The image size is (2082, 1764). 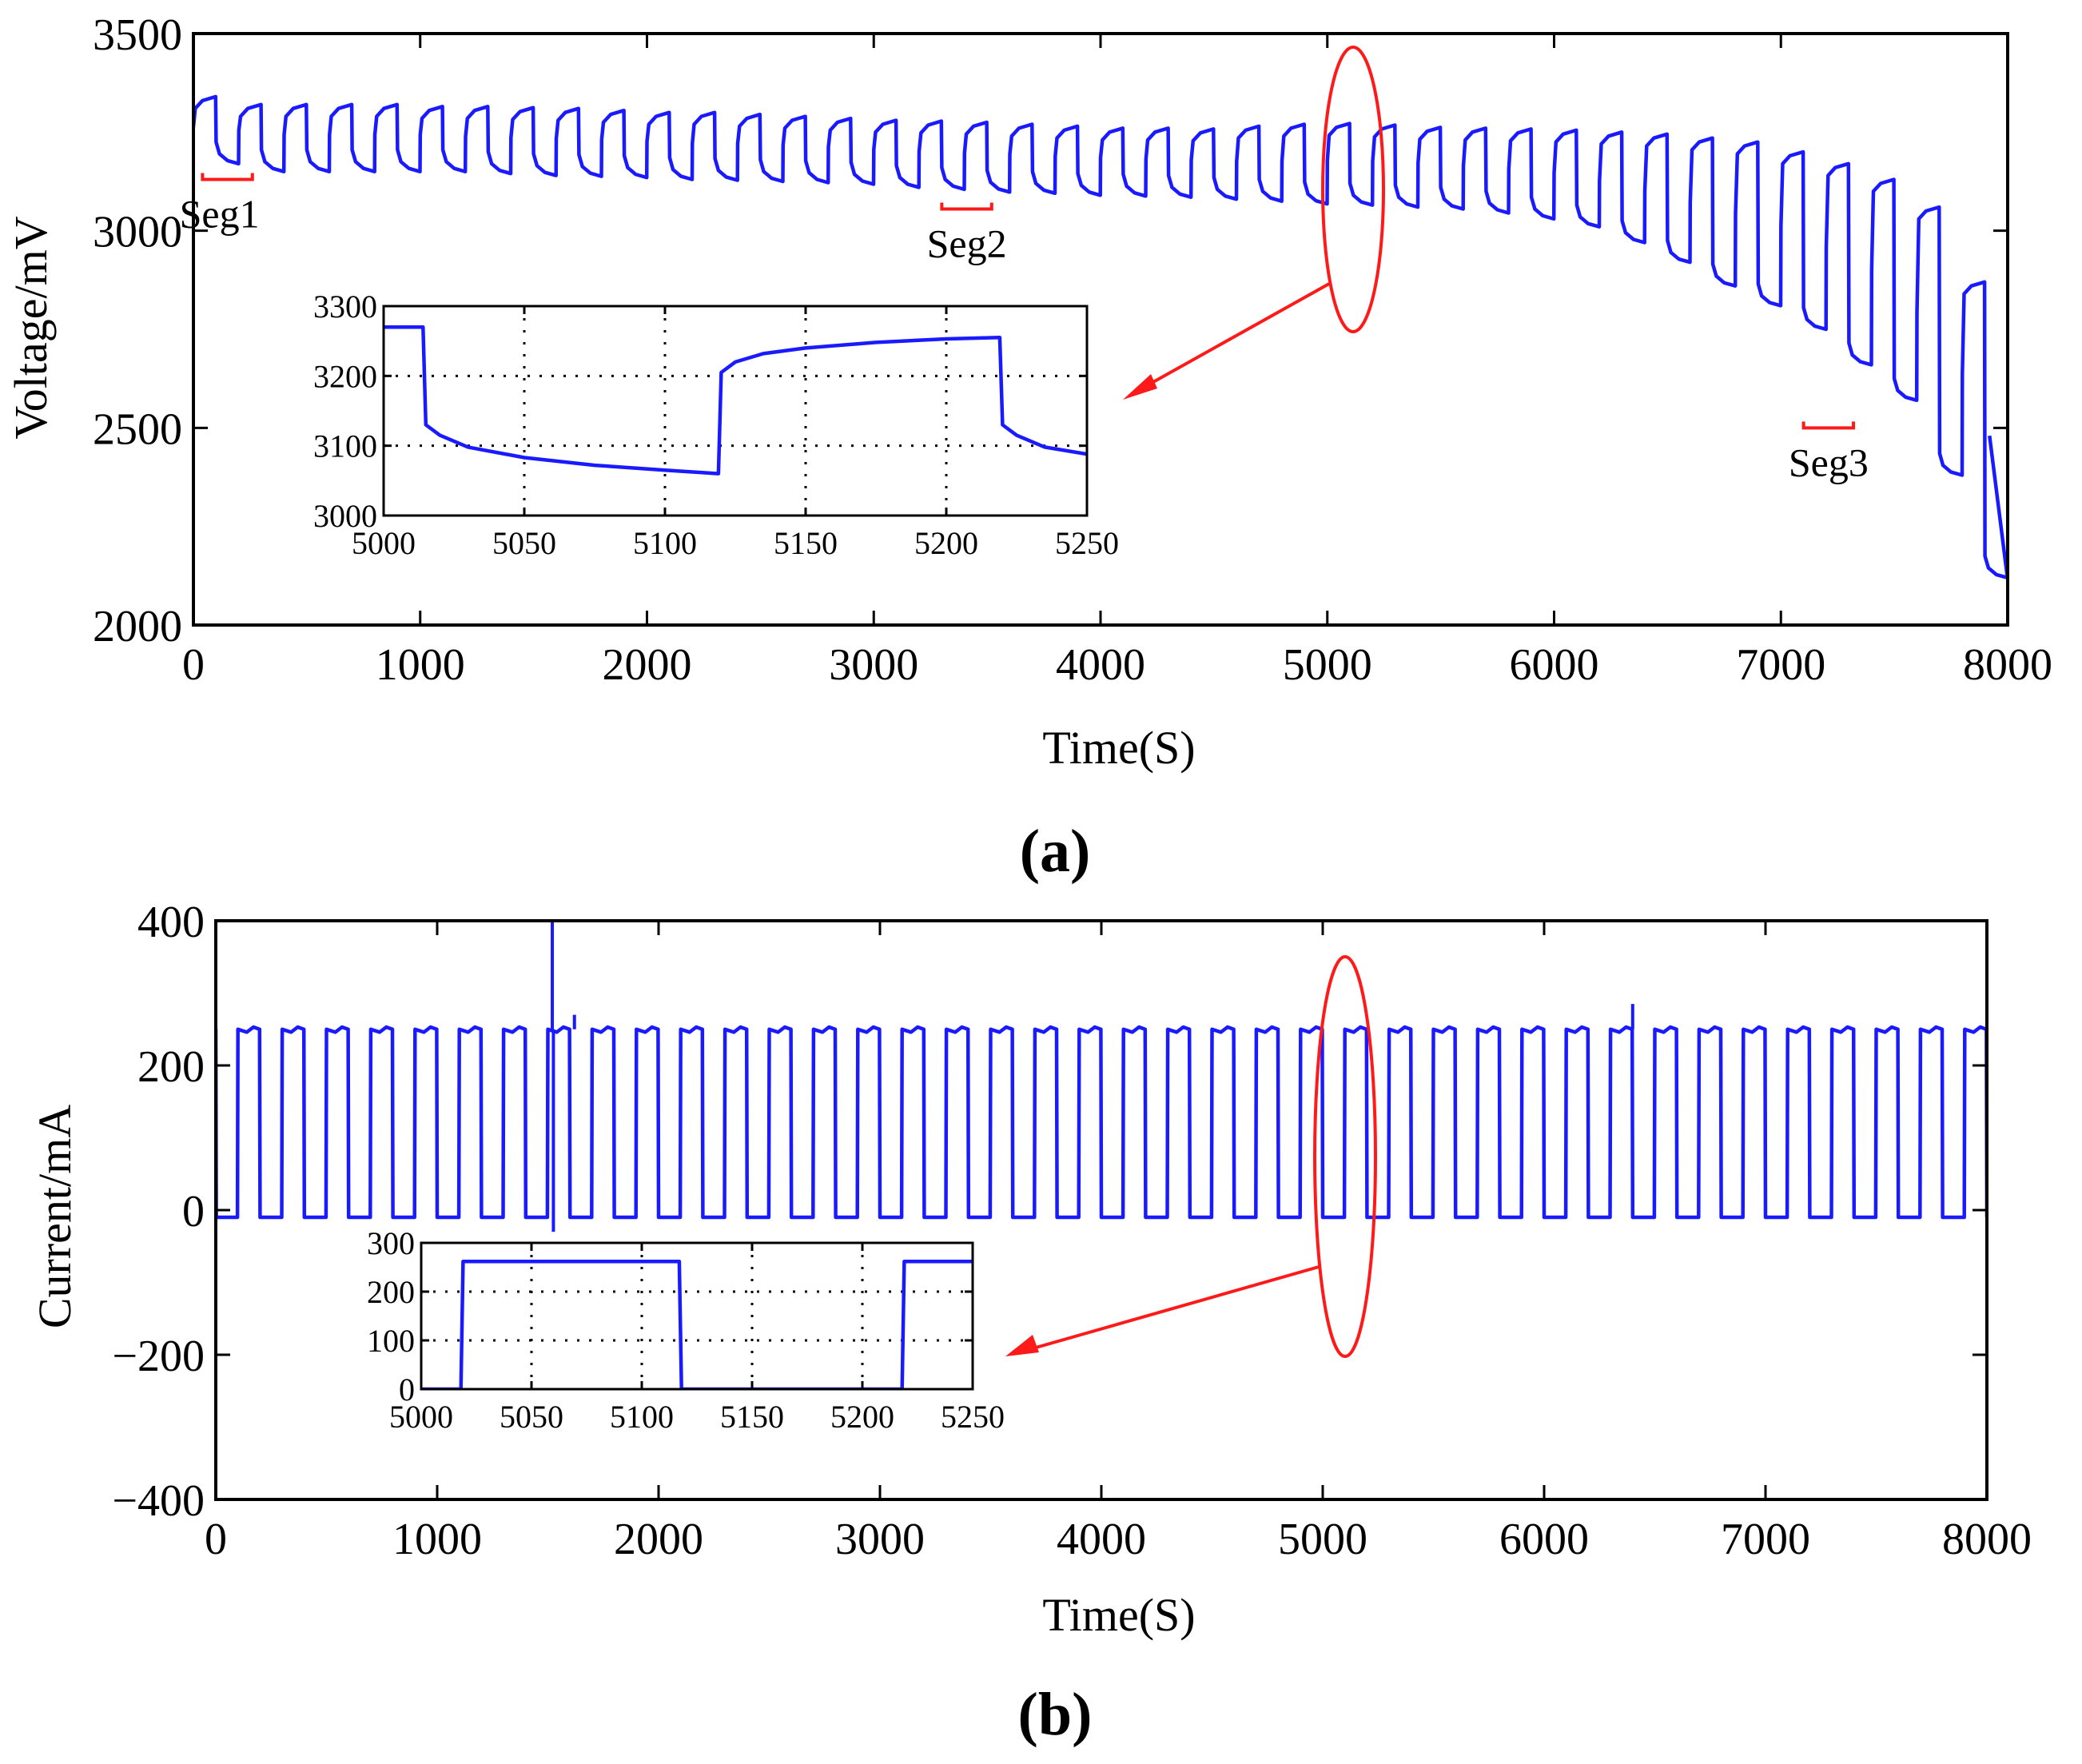 What do you see at coordinates (1172, 1308) in the screenshot?
I see `current-zoom-arrow` at bounding box center [1172, 1308].